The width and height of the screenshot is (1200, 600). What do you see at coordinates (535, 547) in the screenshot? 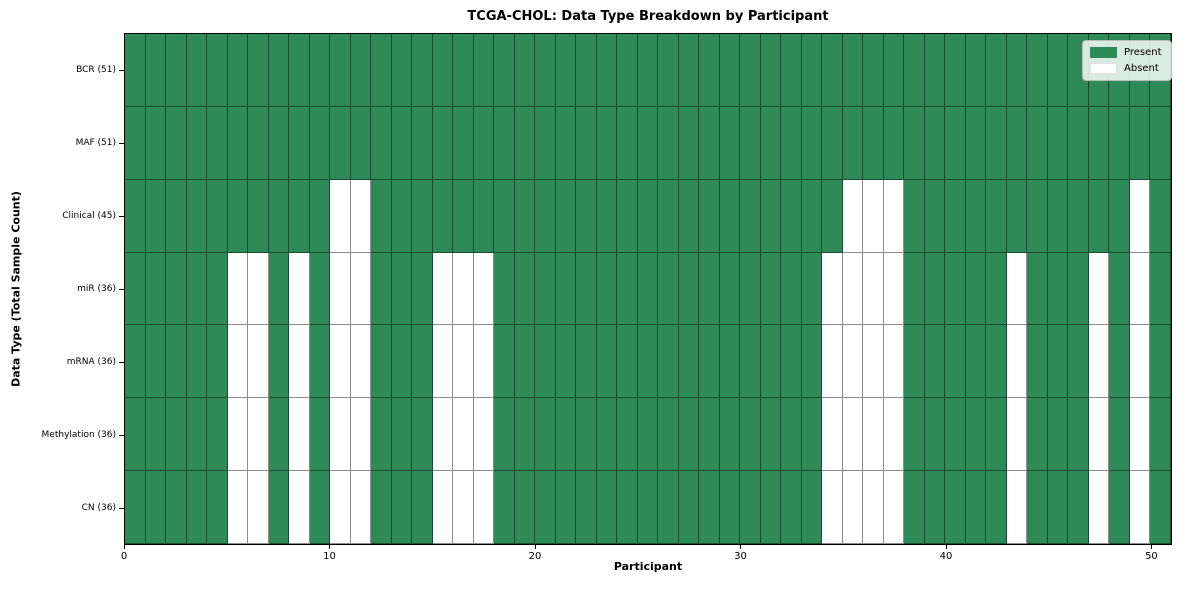
I see `x-tick-mark` at bounding box center [535, 547].